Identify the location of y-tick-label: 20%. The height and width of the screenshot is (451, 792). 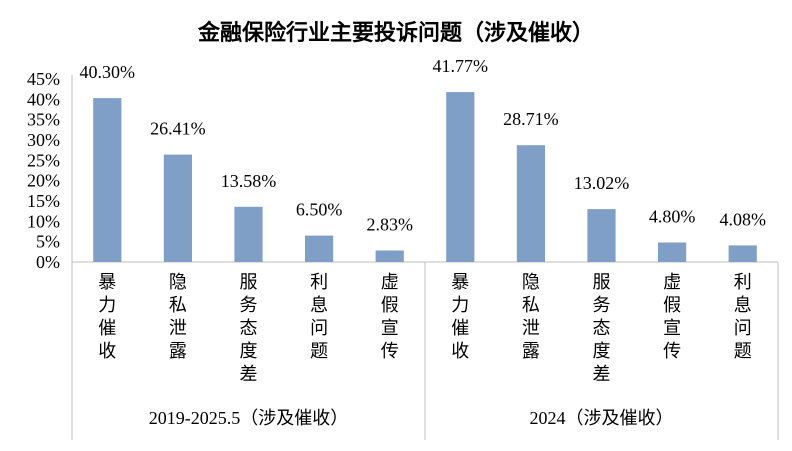
(43, 181).